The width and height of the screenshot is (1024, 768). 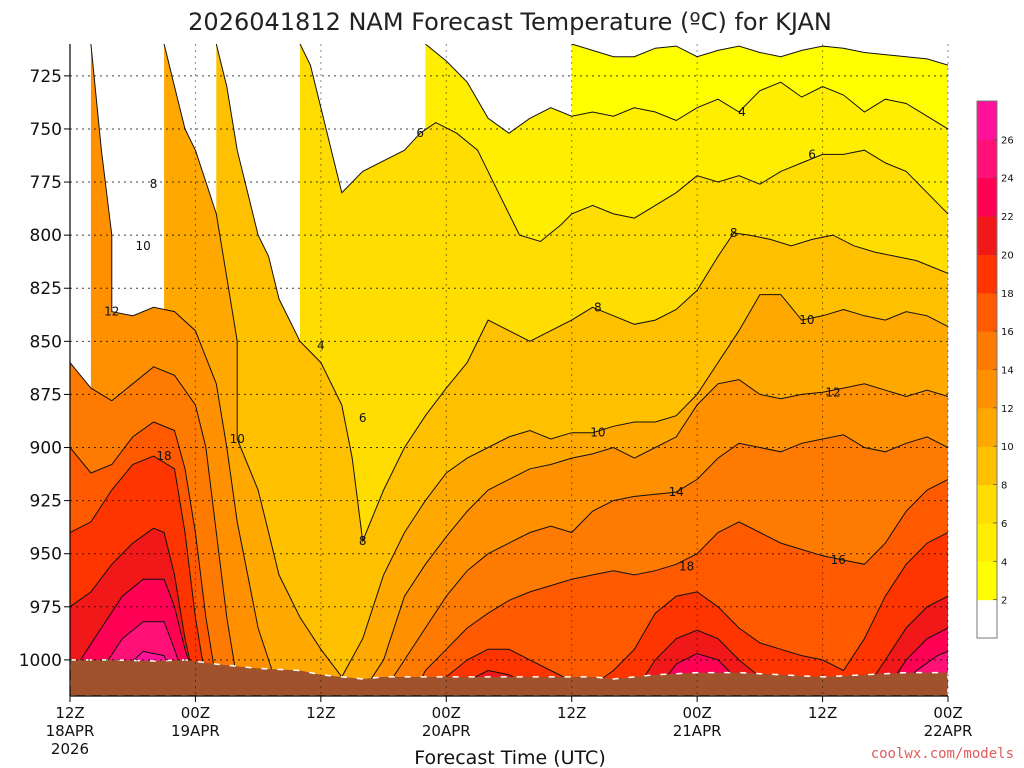 What do you see at coordinates (1004, 601) in the screenshot?
I see `colorbar-label: 2` at bounding box center [1004, 601].